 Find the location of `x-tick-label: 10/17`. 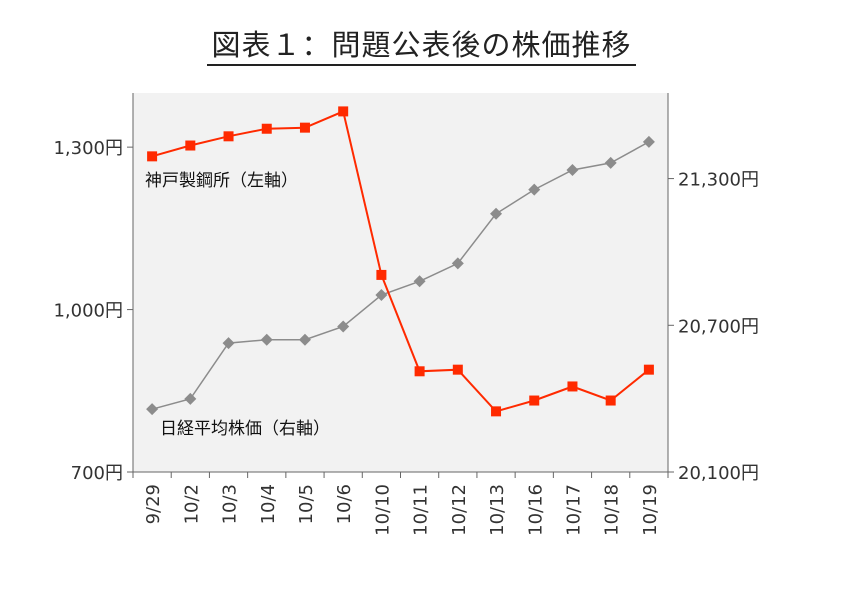

x-tick-label: 10/17 is located at coordinates (573, 510).